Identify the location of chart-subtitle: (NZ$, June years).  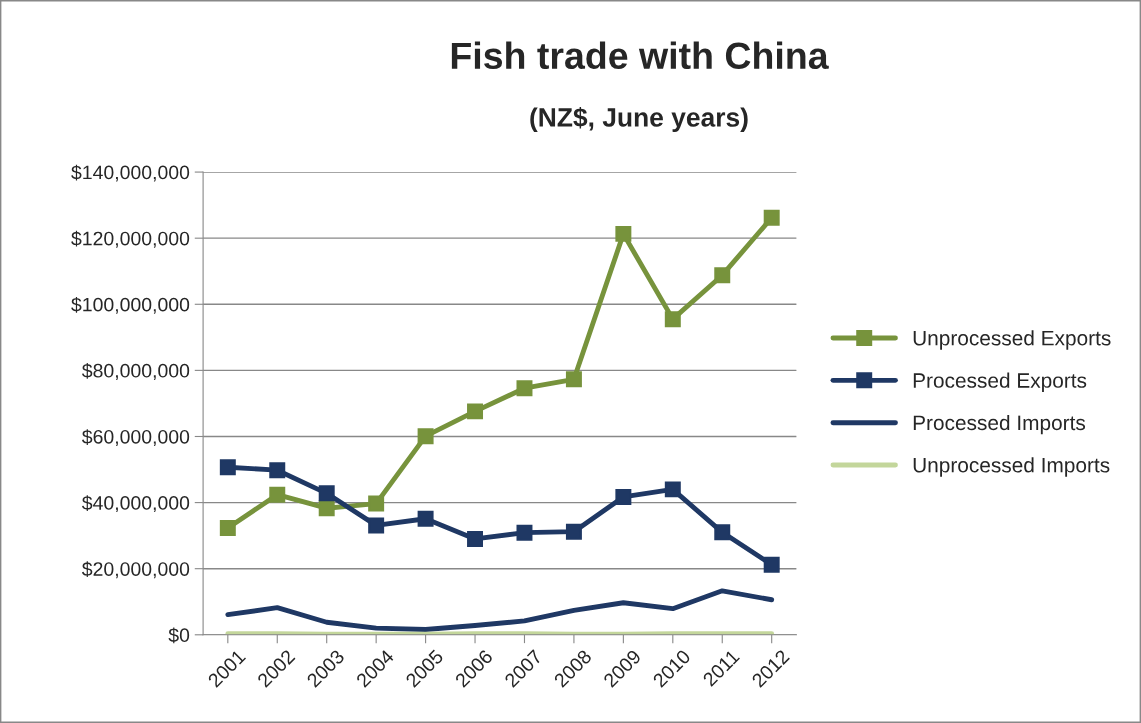
(639, 119).